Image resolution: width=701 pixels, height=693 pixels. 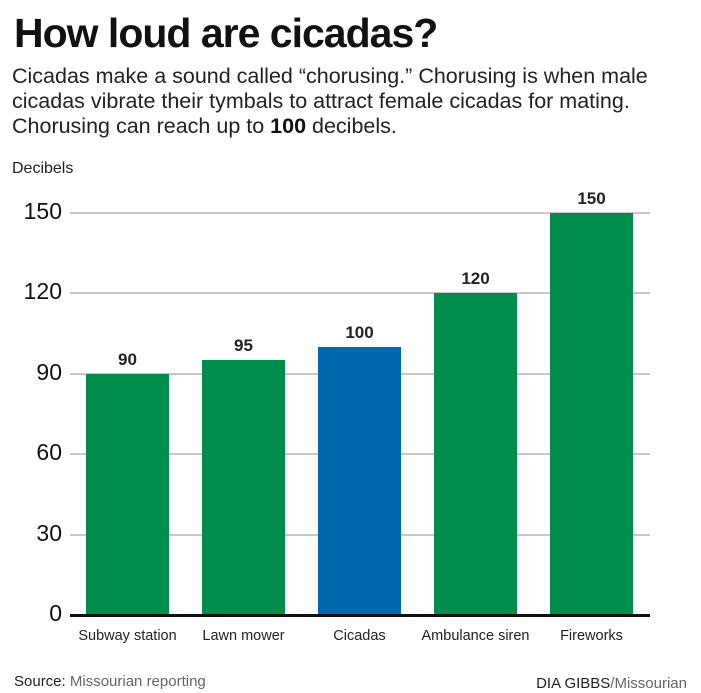 I want to click on bar-ambulance-siren, so click(x=475, y=454).